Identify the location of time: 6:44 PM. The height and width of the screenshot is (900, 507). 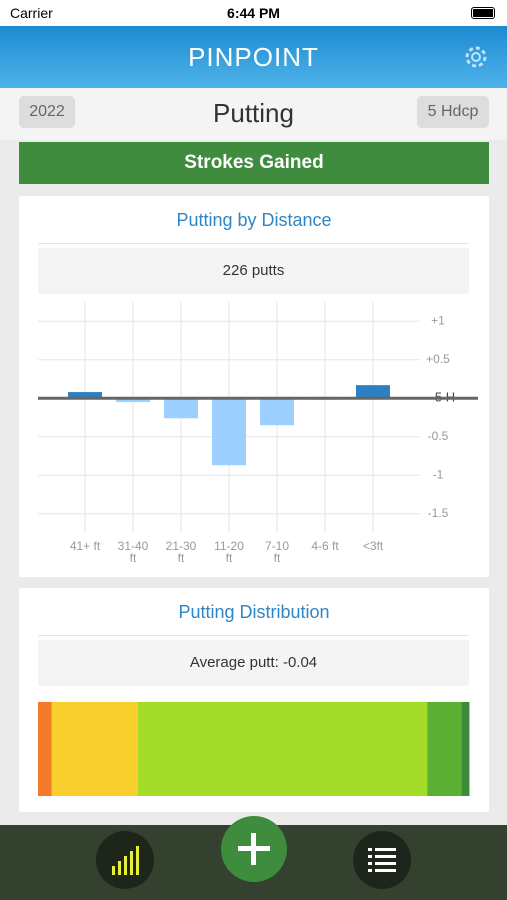
(253, 13).